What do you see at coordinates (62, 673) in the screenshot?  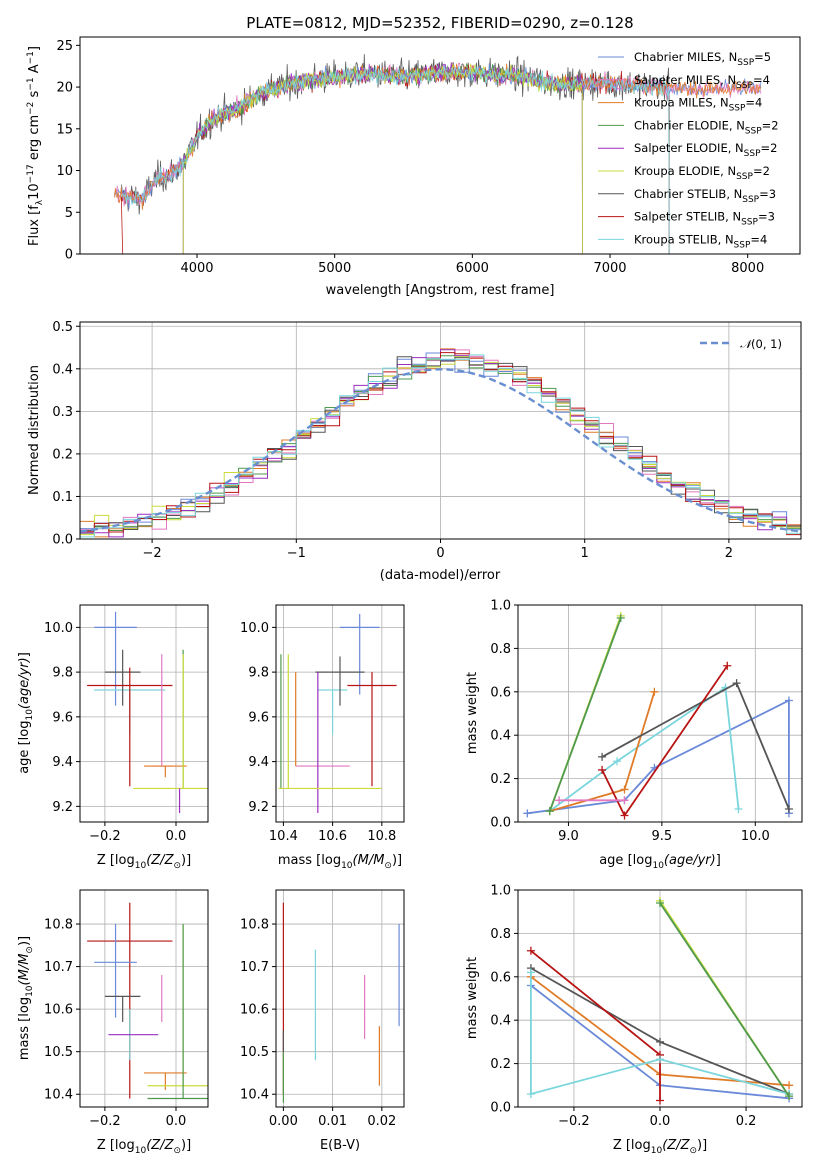 I see `y-tick-label: 9.8` at bounding box center [62, 673].